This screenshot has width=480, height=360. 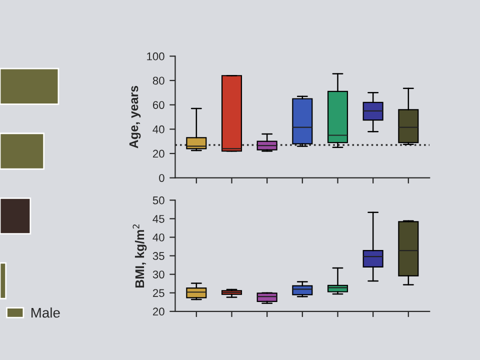 I want to click on y-tick-label: 45, so click(x=158, y=219).